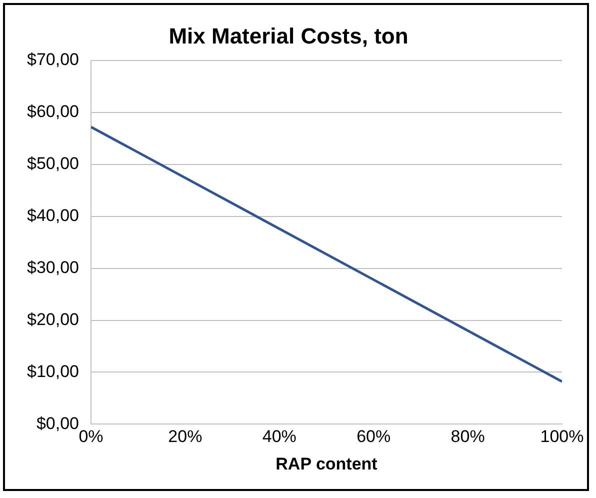 Image resolution: width=596 pixels, height=498 pixels. What do you see at coordinates (562, 436) in the screenshot?
I see `x-tick-label: 100%` at bounding box center [562, 436].